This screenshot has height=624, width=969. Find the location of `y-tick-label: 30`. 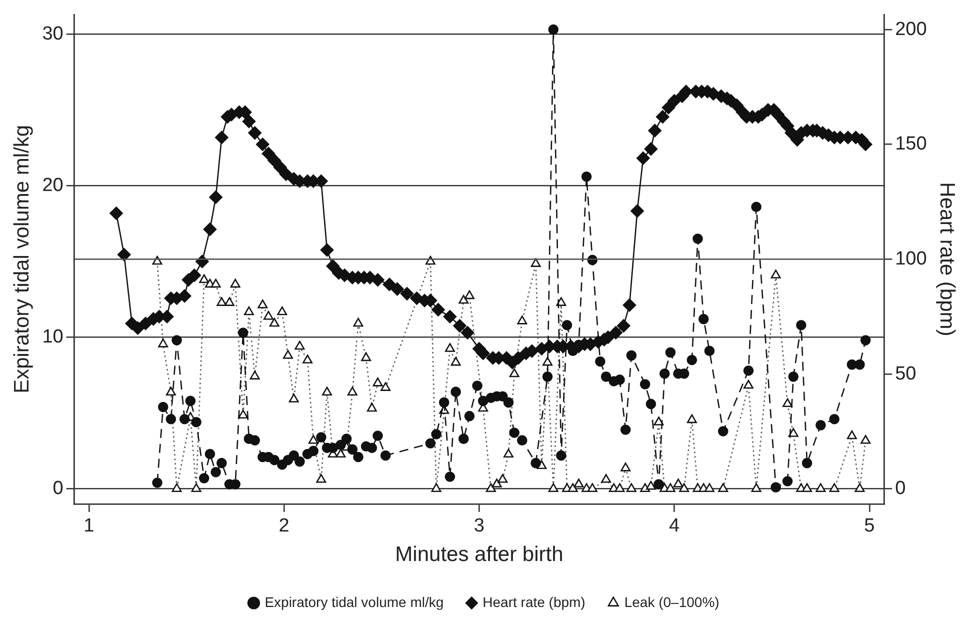

y-tick-label: 30 is located at coordinates (53, 33).